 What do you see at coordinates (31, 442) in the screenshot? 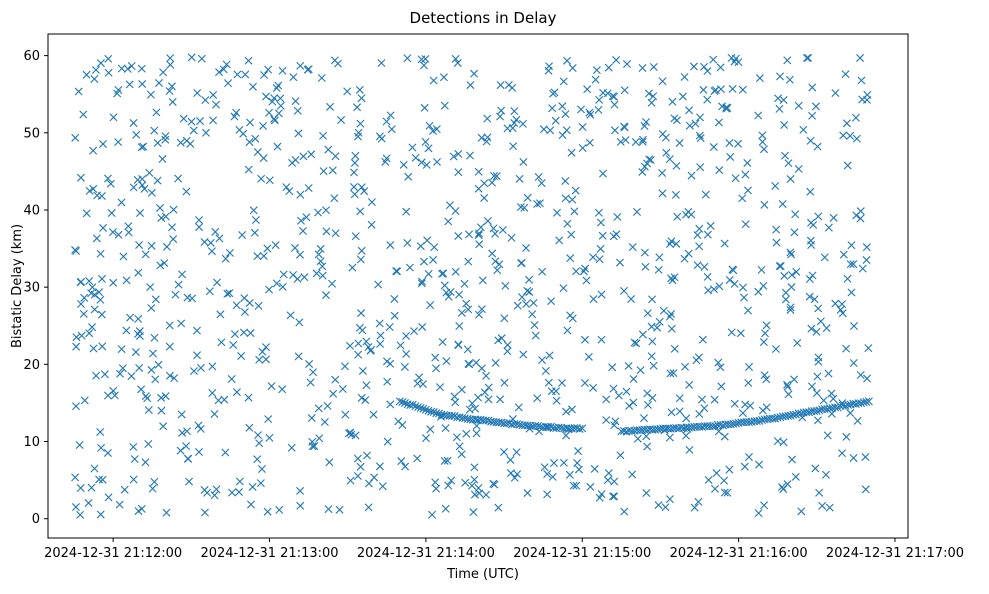
I see `y-tick-label: 10` at bounding box center [31, 442].